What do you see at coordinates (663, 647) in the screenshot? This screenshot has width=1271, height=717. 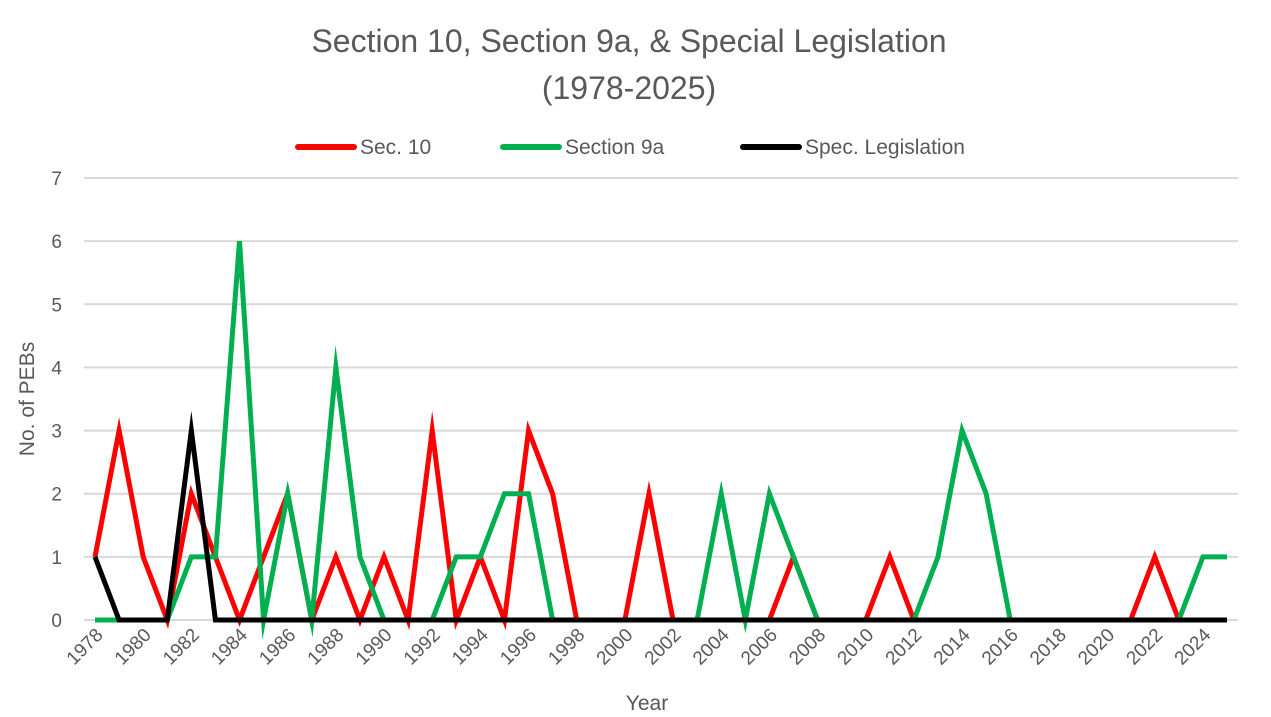 I see `x-tick-label: 2002` at bounding box center [663, 647].